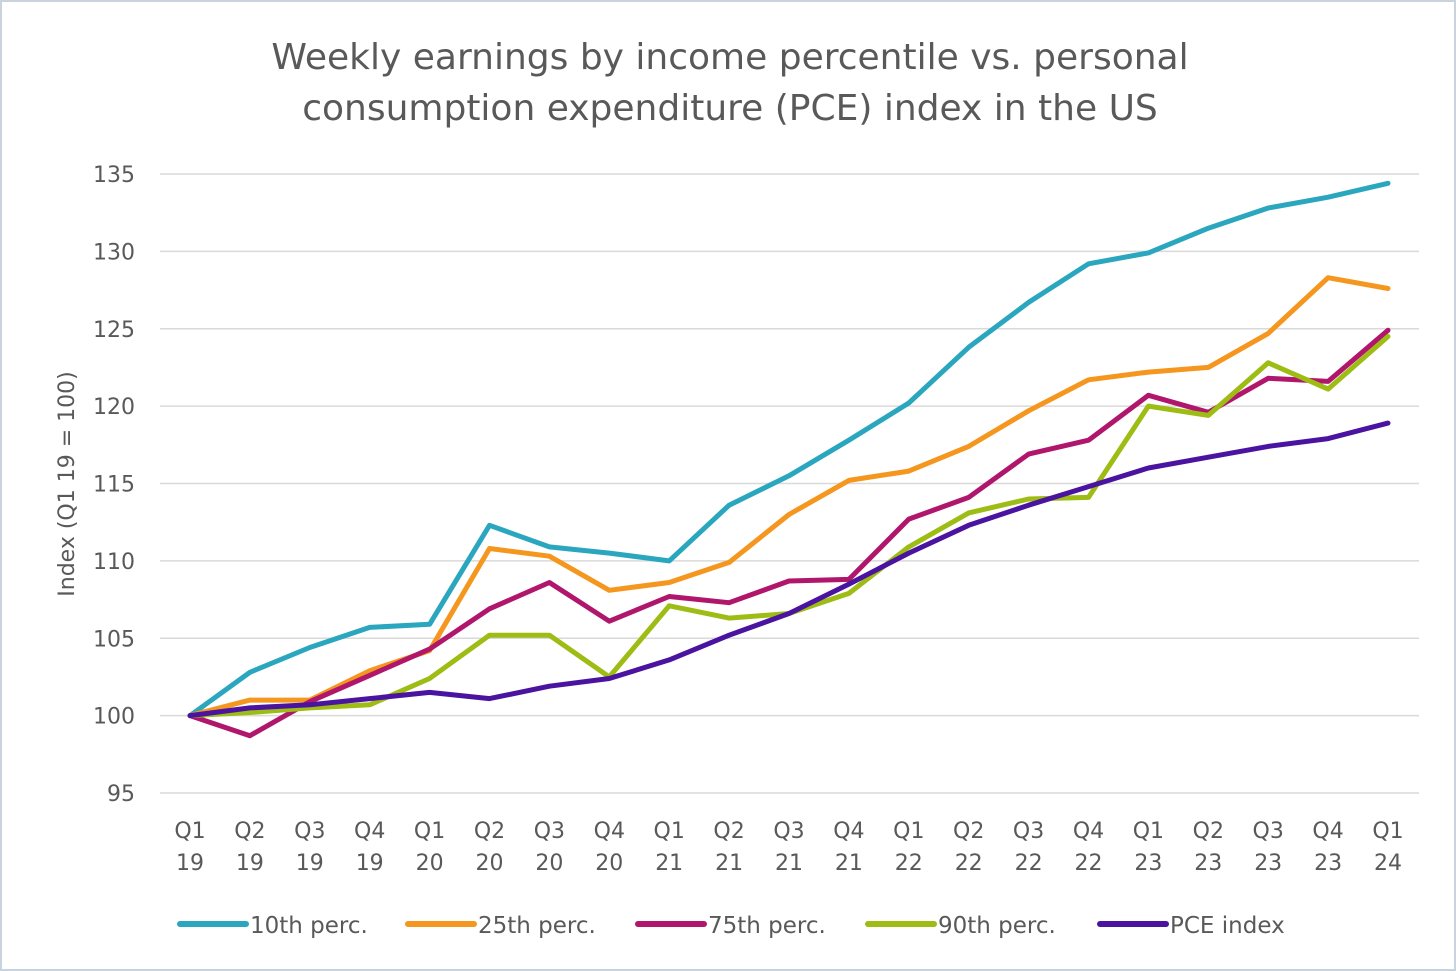 The width and height of the screenshot is (1456, 971). Describe the element at coordinates (429, 847) in the screenshot. I see `x-tick-label: Q1 20` at that location.